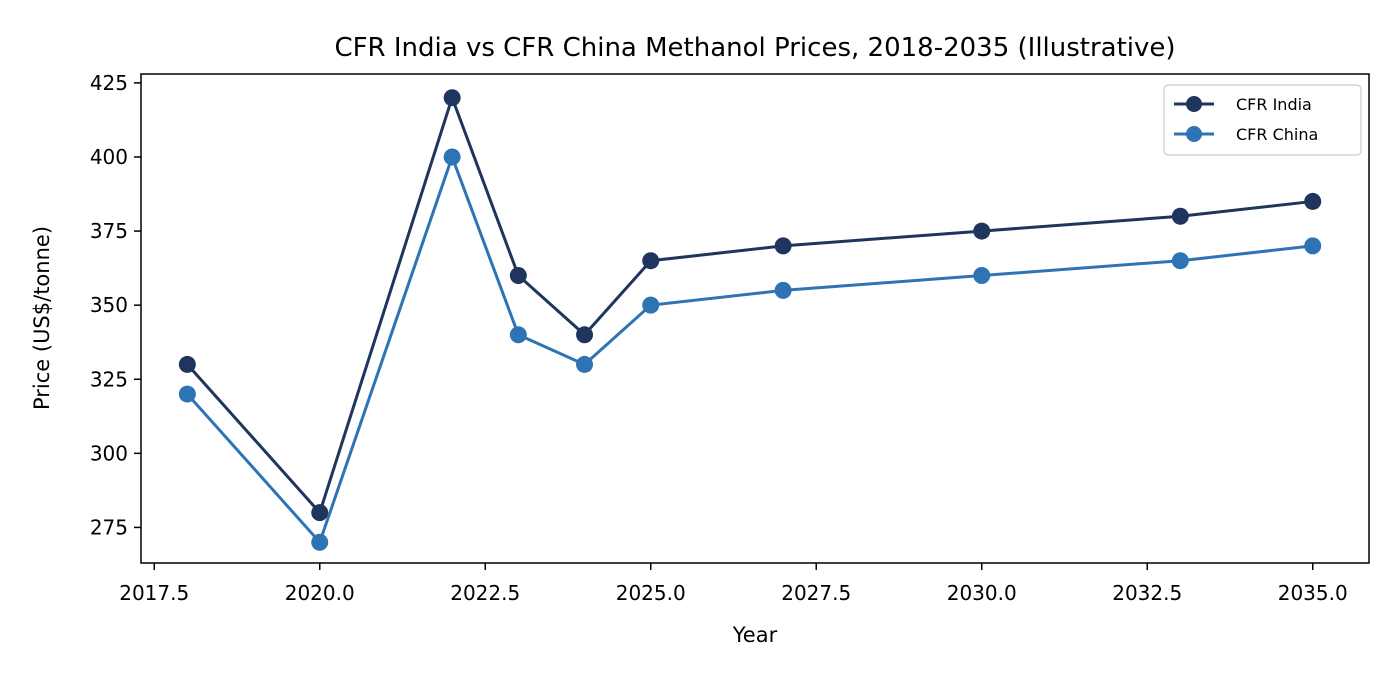  What do you see at coordinates (109, 527) in the screenshot?
I see `y-tick-label: 275` at bounding box center [109, 527].